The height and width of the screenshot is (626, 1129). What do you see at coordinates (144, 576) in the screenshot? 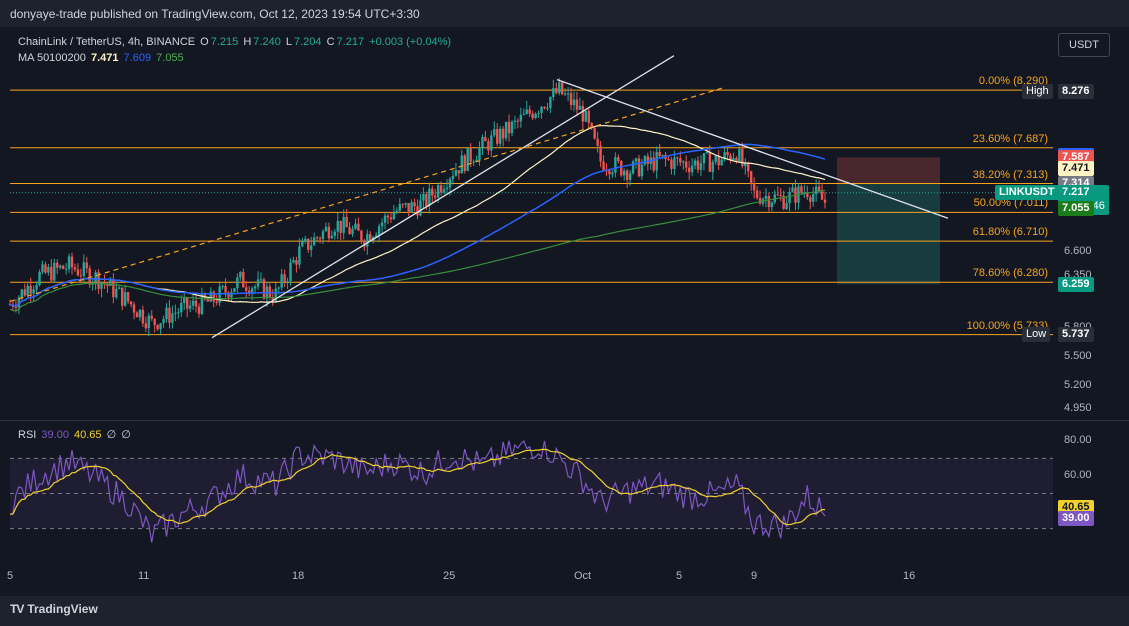
I see `time-axis-tick: 11` at bounding box center [144, 576].